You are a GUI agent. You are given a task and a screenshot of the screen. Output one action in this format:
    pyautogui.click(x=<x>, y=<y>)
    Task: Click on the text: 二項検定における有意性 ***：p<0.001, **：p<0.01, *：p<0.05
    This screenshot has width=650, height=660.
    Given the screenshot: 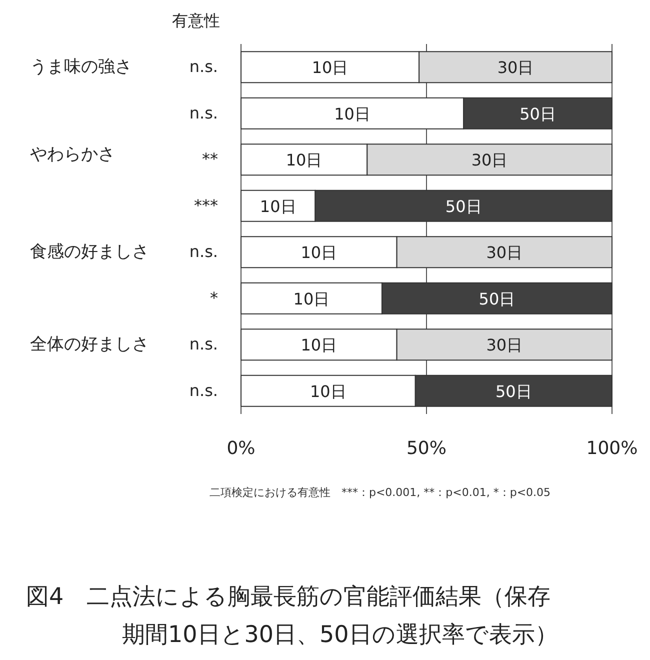 What is the action you would take?
    pyautogui.click(x=380, y=492)
    